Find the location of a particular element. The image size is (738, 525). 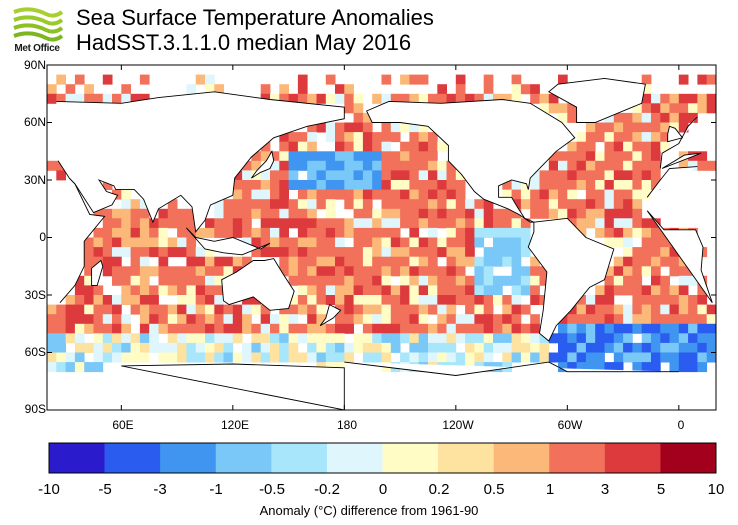

colorbar-caption: Anomaly (°C) difference from 1961-90 is located at coordinates (369, 510).